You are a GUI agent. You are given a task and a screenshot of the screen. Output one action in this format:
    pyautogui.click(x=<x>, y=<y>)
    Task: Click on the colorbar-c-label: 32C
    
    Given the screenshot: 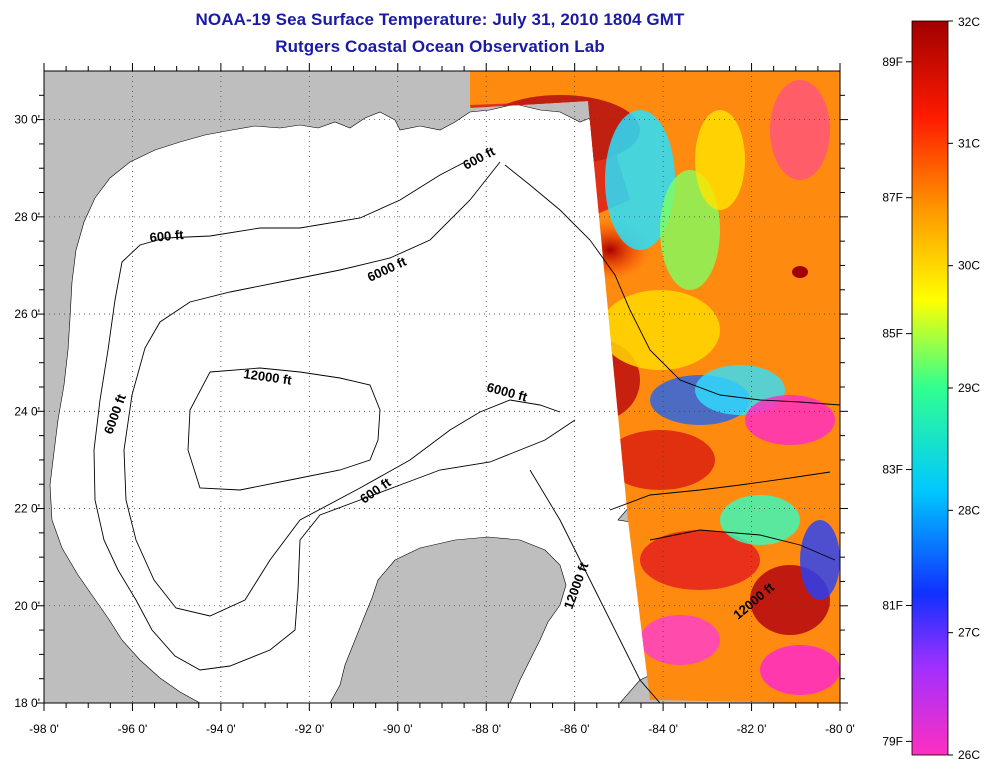 What is the action you would take?
    pyautogui.click(x=969, y=22)
    